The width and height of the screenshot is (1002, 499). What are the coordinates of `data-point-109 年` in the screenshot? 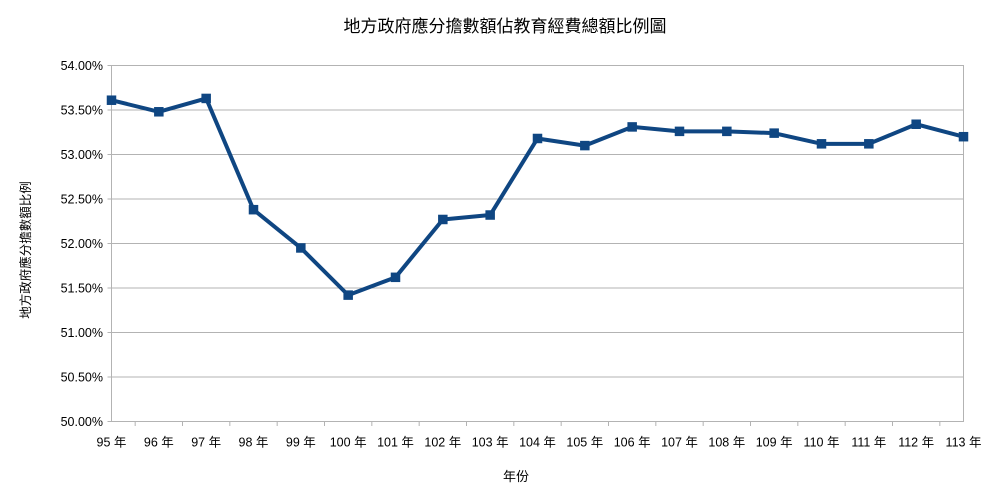 It's located at (774, 133).